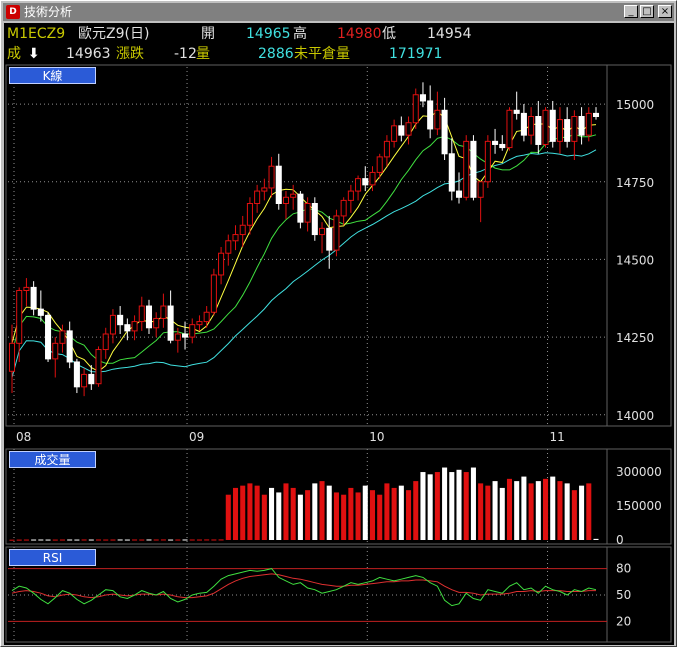 Image resolution: width=677 pixels, height=647 pixels. I want to click on rsi-slow-line, so click(303, 586).